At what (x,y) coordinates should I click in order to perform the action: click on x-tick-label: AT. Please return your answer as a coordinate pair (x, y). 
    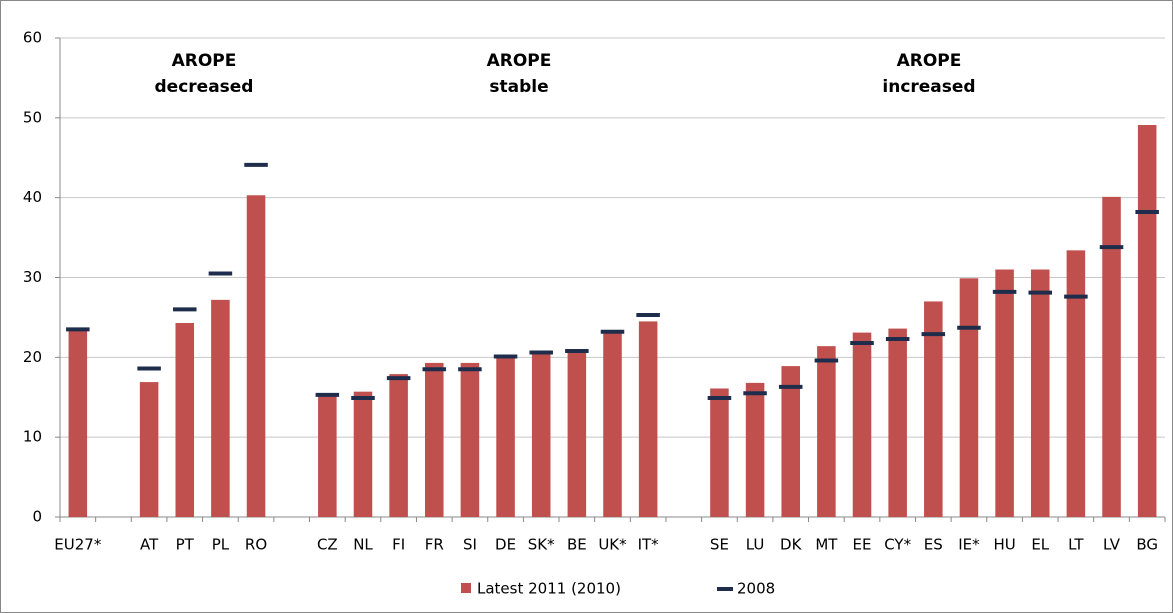
    Looking at the image, I should click on (149, 545).